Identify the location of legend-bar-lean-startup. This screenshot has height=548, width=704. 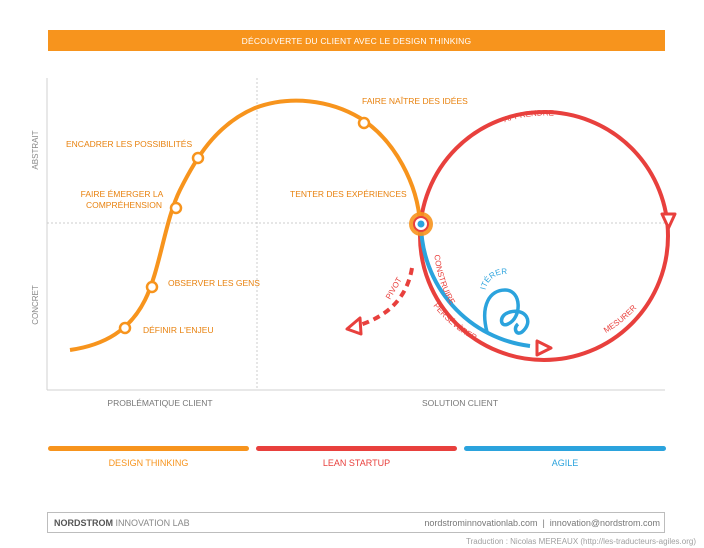
(356, 448).